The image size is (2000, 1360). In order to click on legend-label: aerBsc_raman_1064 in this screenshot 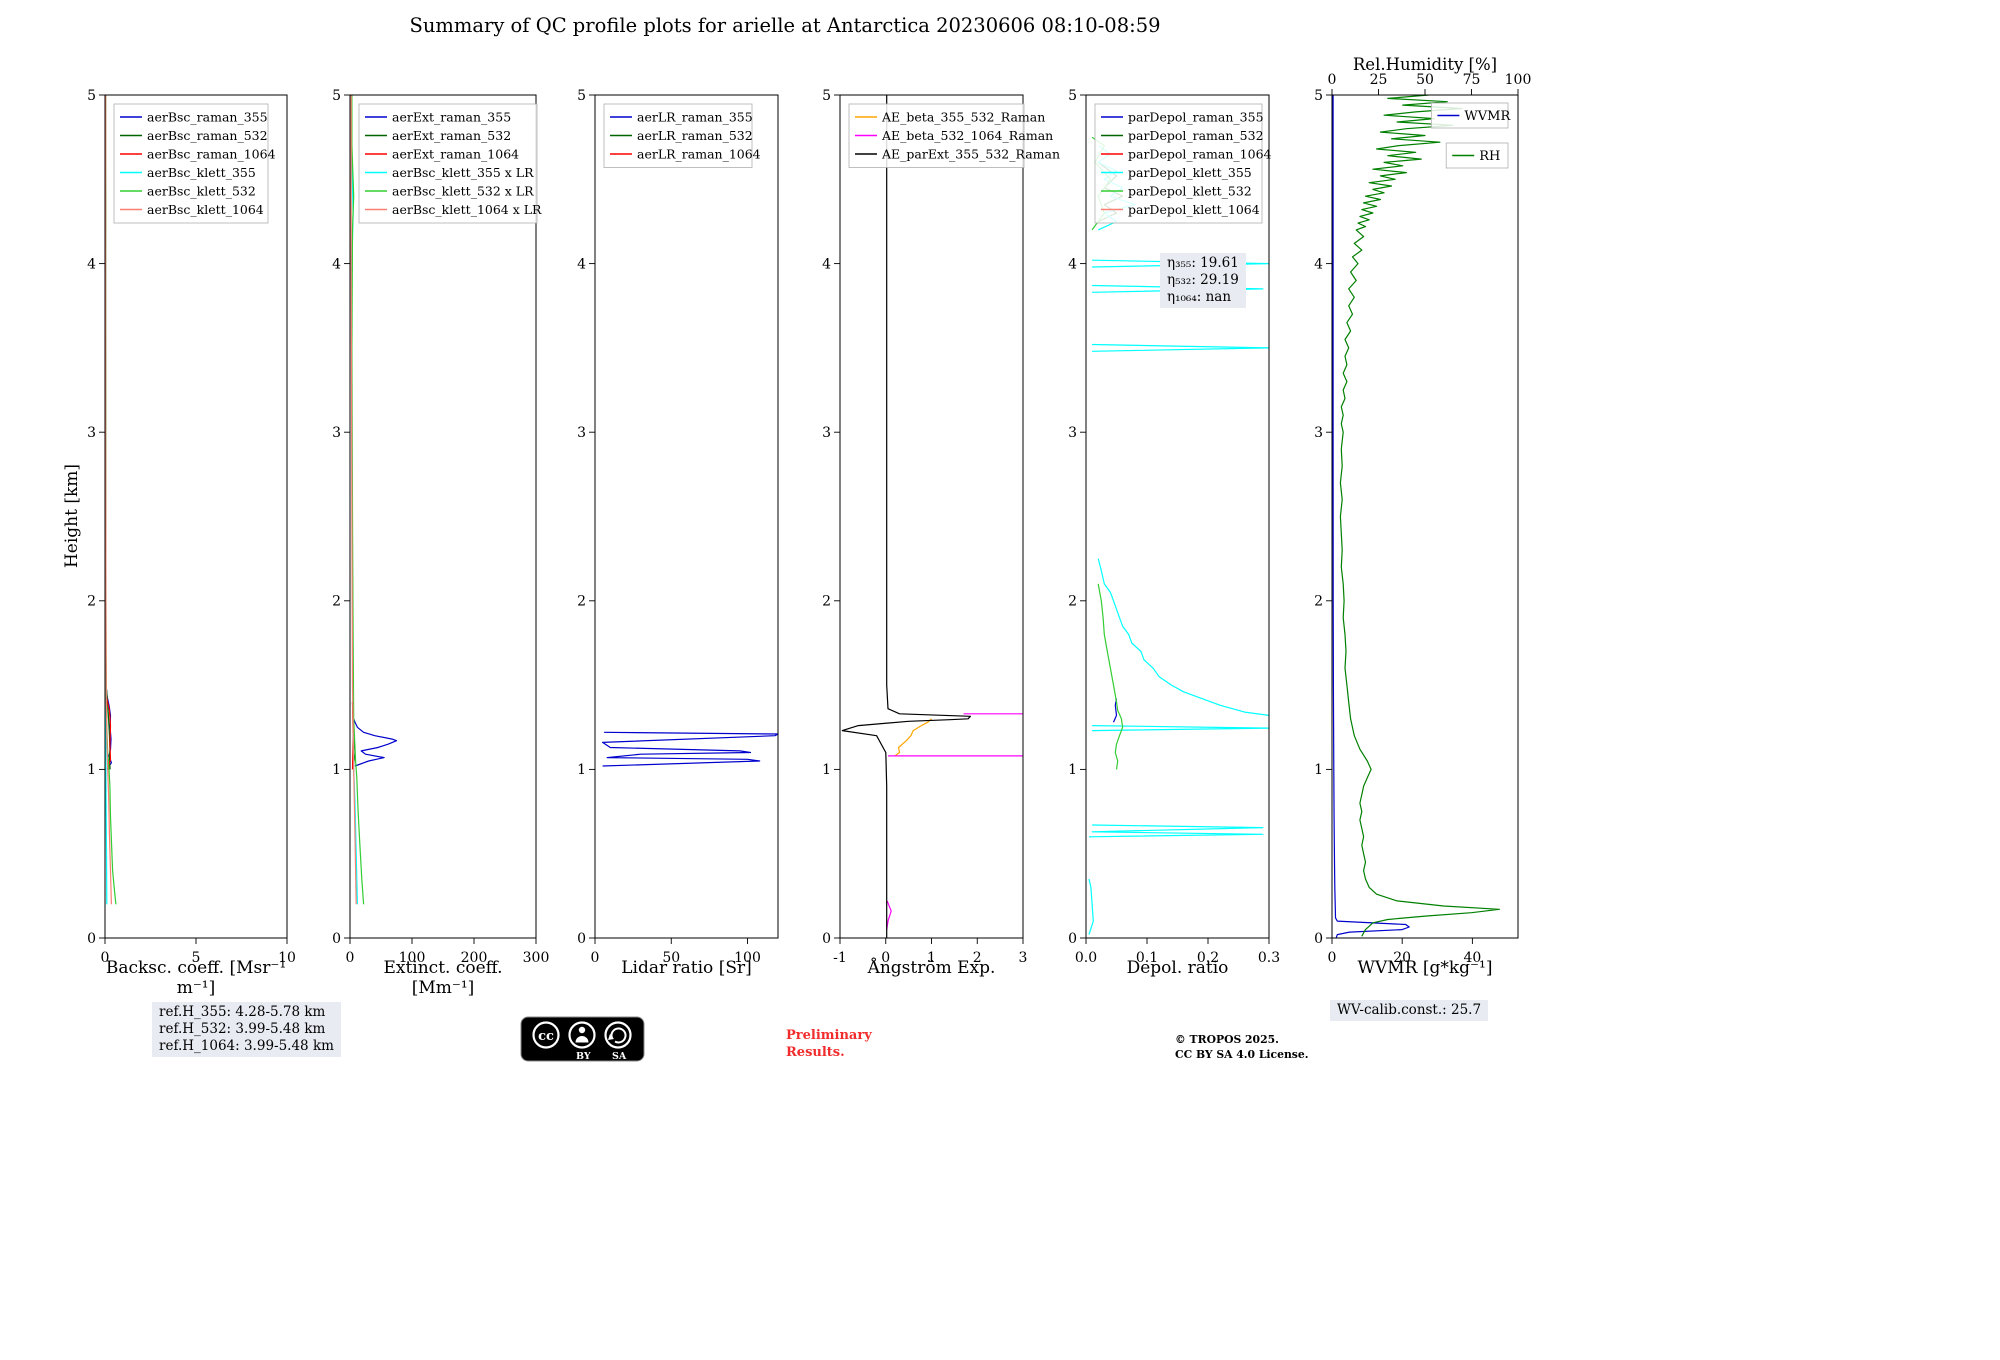, I will do `click(211, 153)`.